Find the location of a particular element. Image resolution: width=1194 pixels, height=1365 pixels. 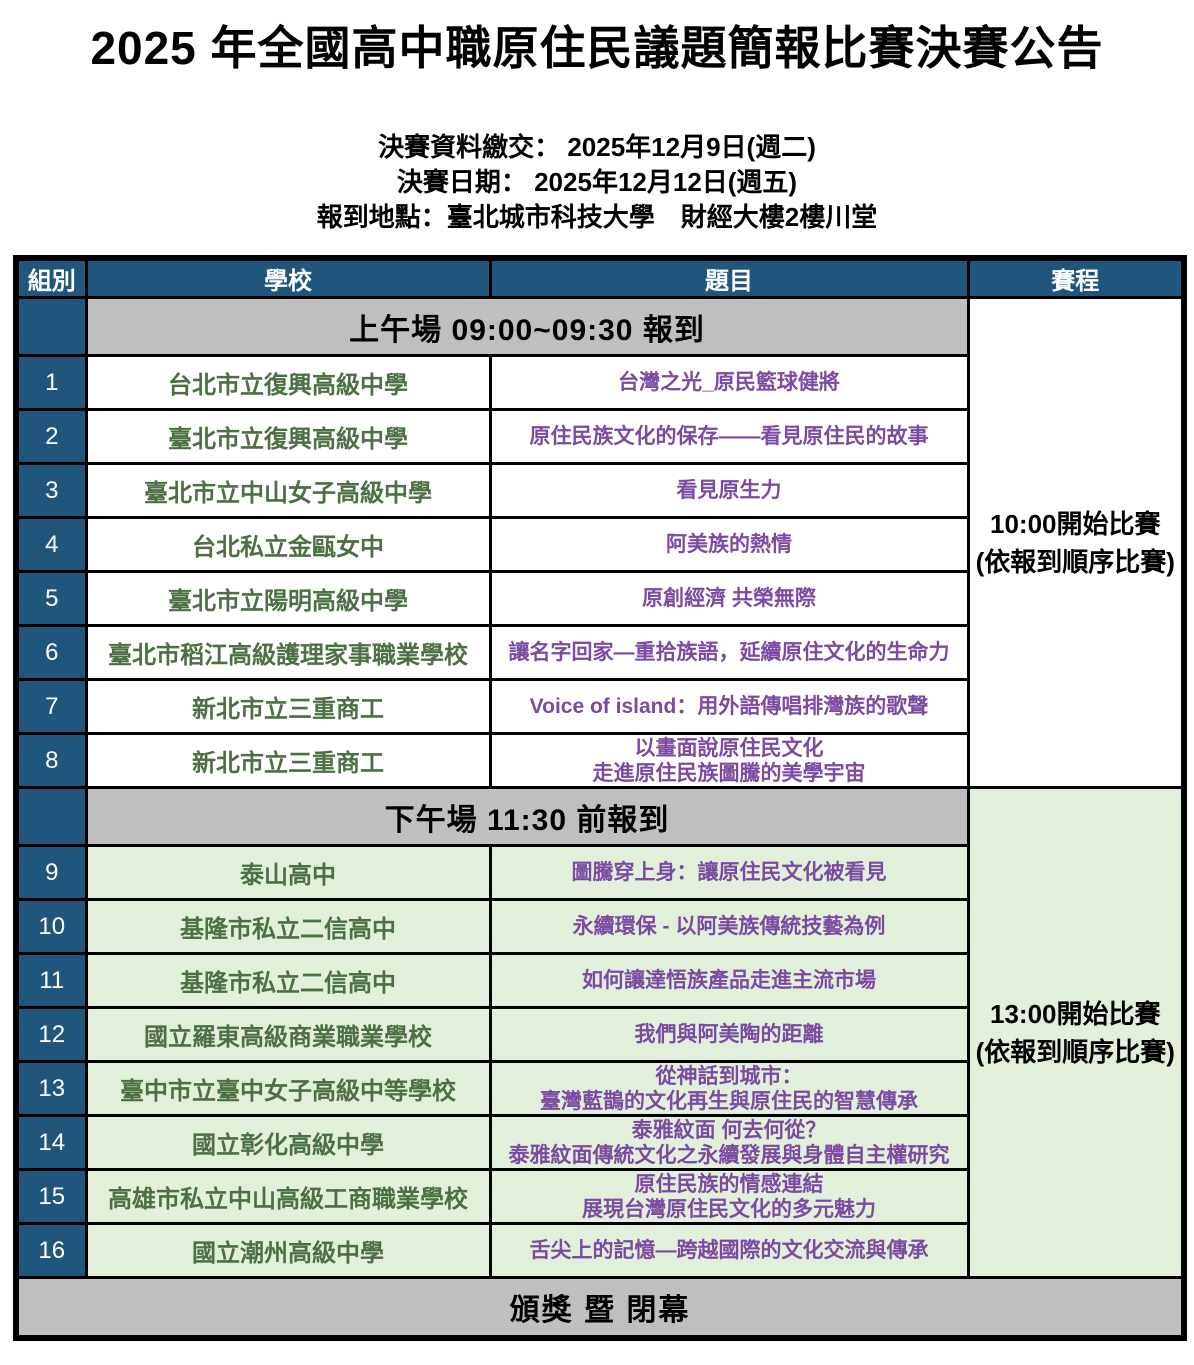

topic-cell: 原住民族文化的保存——看見原住民的故事 is located at coordinates (729, 436).